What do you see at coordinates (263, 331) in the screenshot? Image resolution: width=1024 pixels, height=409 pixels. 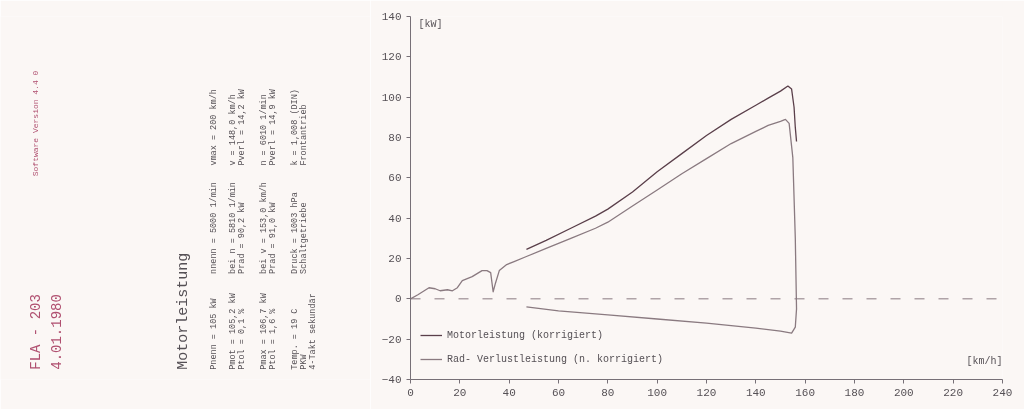 I see `text: Pmax = 106,7 kW` at bounding box center [263, 331].